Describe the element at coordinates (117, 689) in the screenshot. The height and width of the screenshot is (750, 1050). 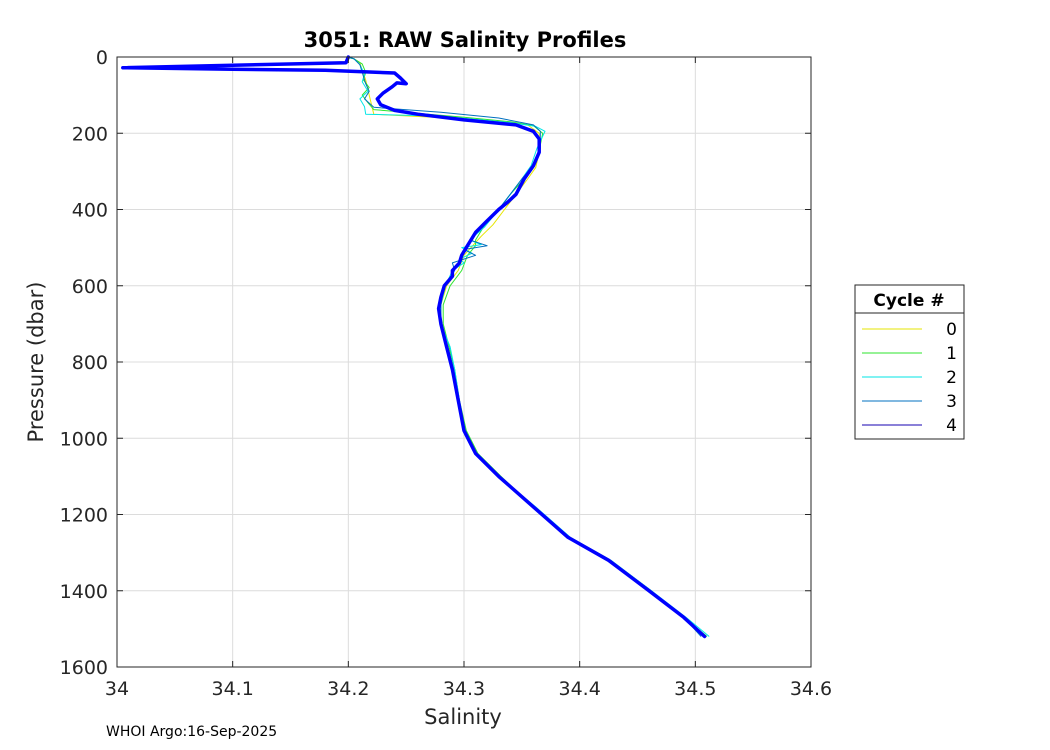
I see `x-tick-label: 34` at that location.